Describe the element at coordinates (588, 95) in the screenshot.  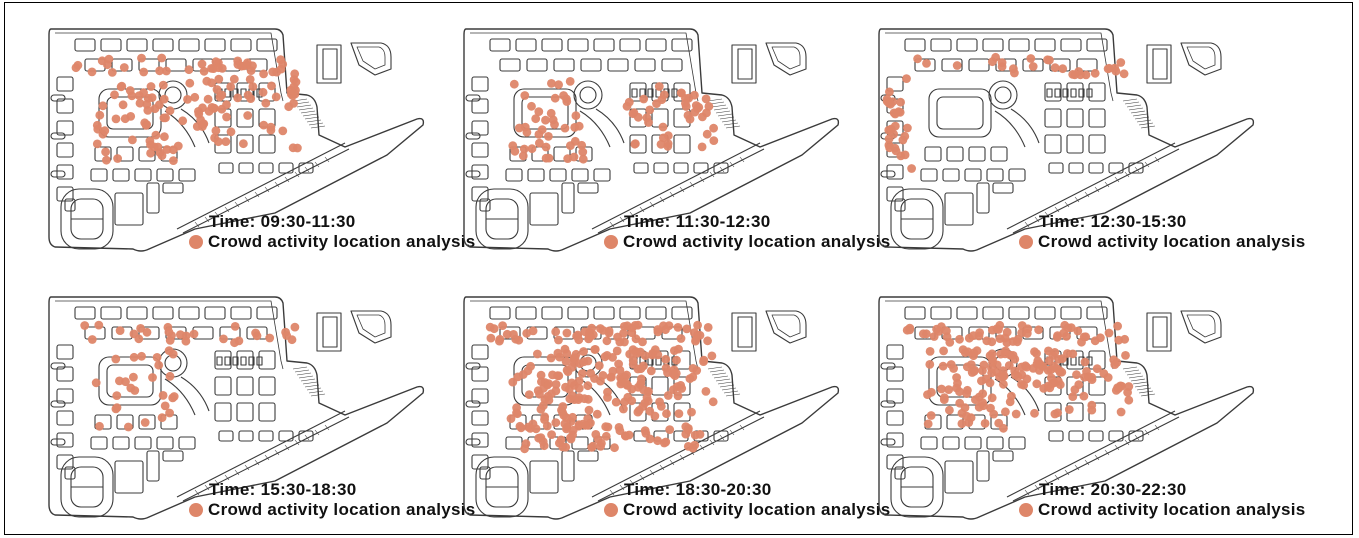
I see `plaza-inner-circle` at that location.